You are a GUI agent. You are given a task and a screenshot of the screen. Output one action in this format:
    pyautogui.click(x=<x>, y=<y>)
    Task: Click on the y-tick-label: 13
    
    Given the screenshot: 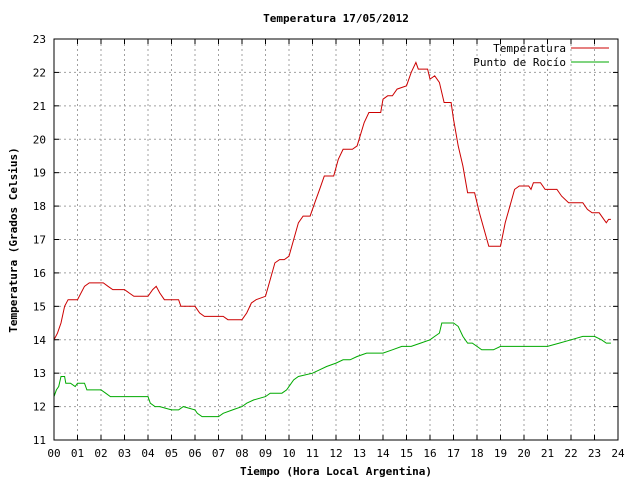 What is the action you would take?
    pyautogui.click(x=39, y=373)
    